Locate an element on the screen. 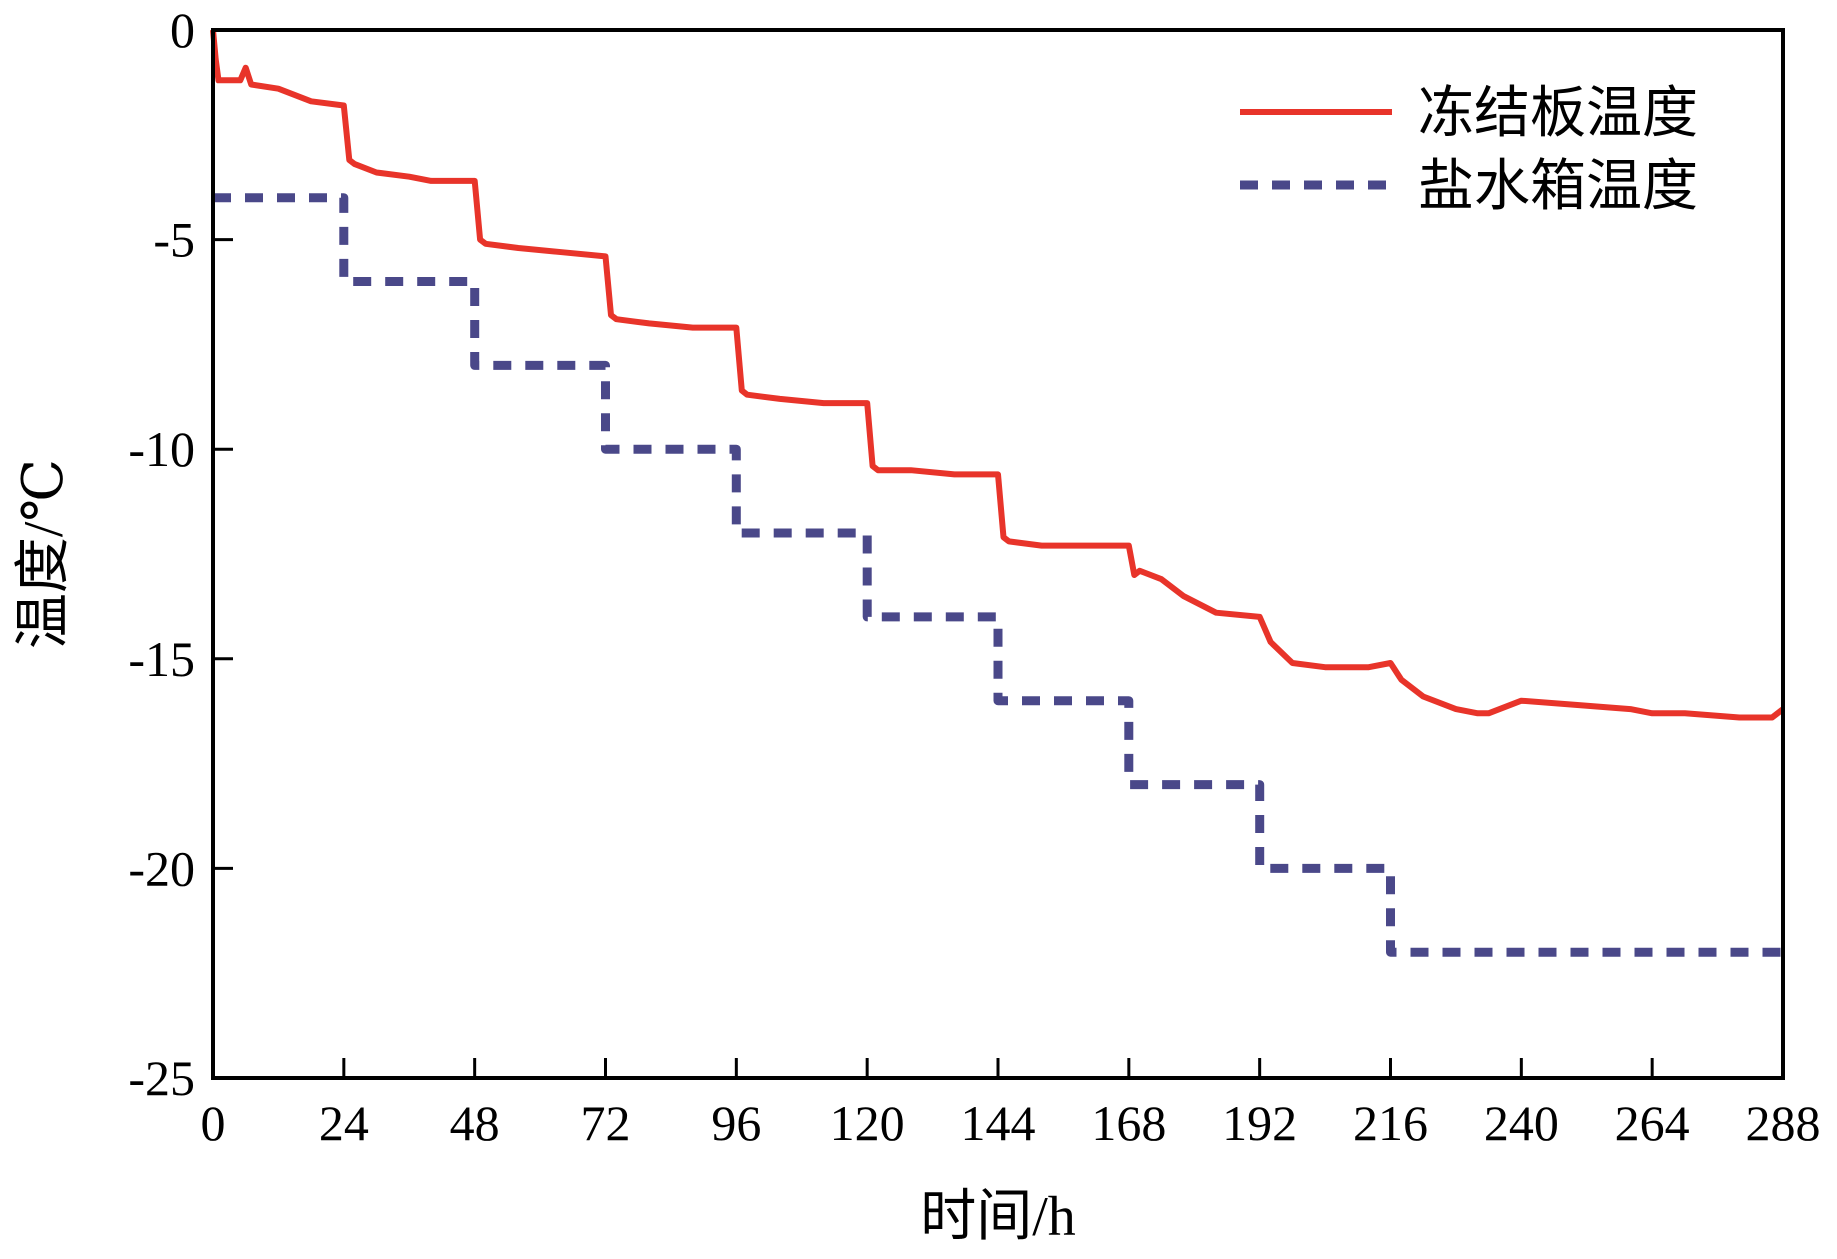 Image resolution: width=1837 pixels, height=1259 pixels. legend: 冻结板温度 盐水箱温度 is located at coordinates (1469, 150).